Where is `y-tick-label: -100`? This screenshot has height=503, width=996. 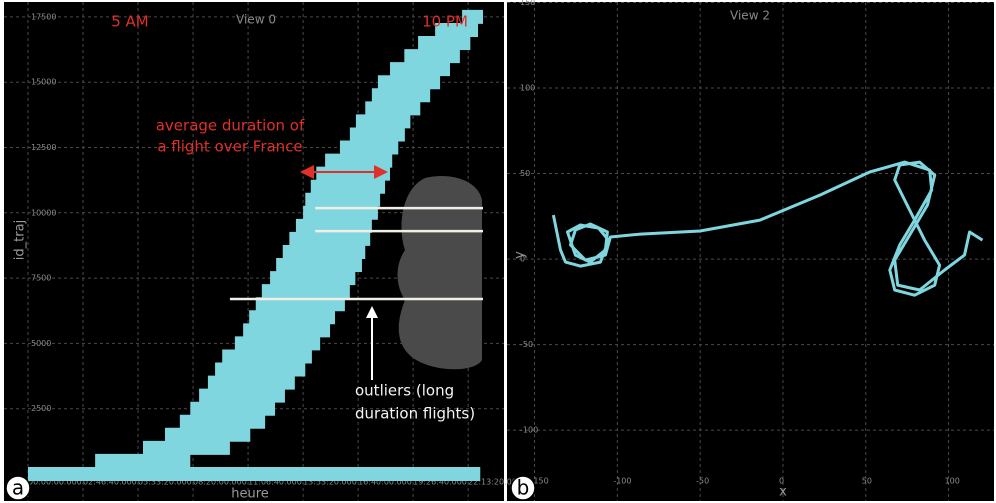 y-tick-label: -100 is located at coordinates (529, 430).